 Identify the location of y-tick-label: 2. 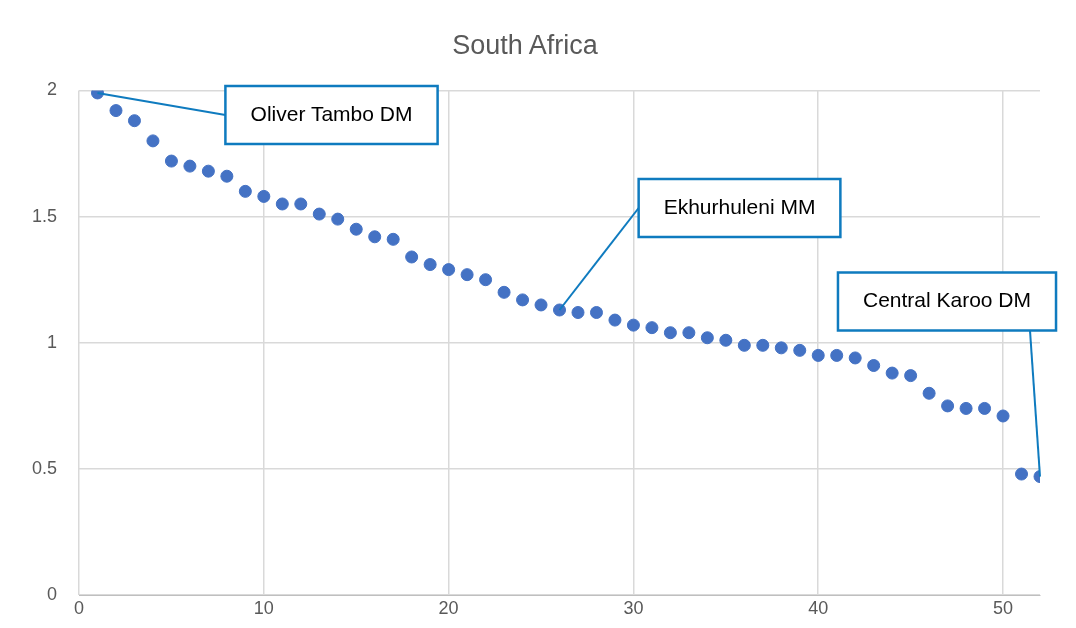
(52, 89).